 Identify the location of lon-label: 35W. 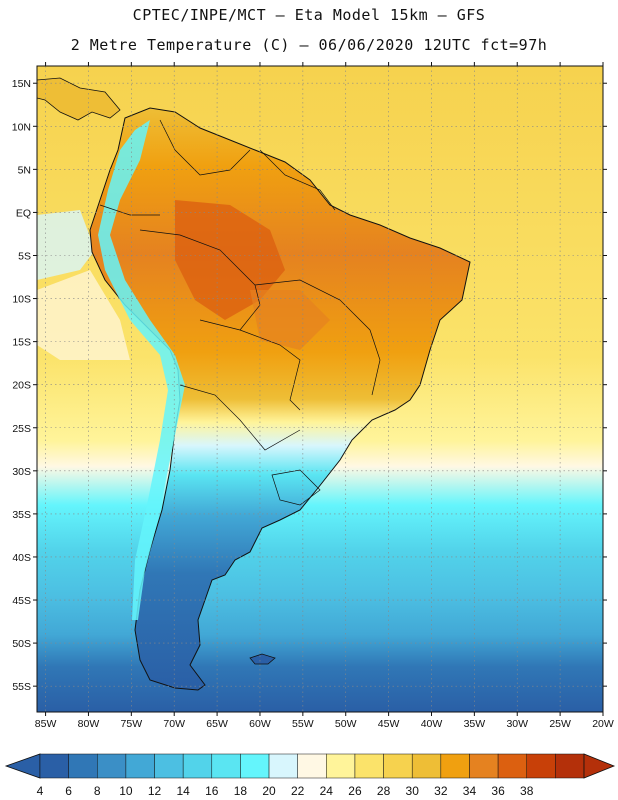
(475, 724).